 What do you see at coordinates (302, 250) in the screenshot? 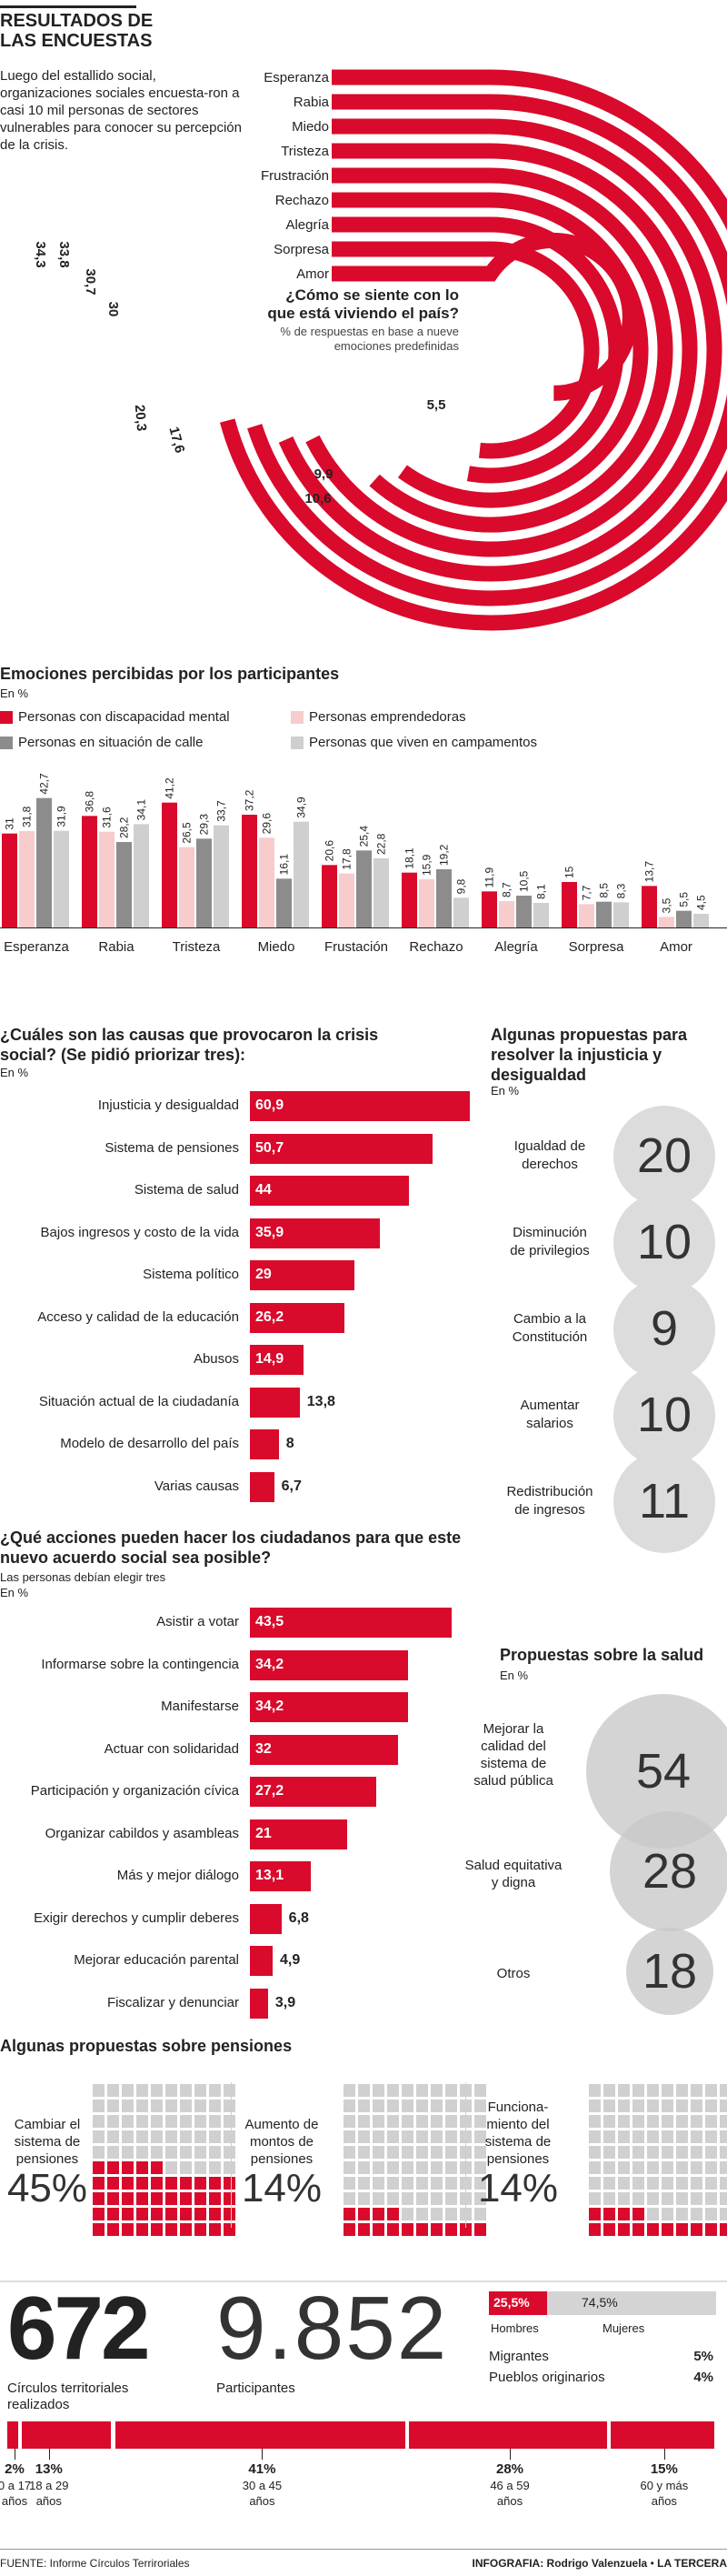
I see `spiral-label-8: Sorpresa` at bounding box center [302, 250].